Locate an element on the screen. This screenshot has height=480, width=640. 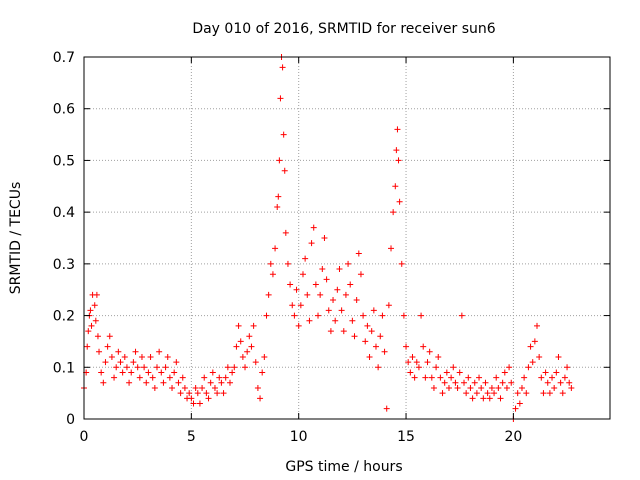
y-tick-label: 0.2 is located at coordinates (64, 317).